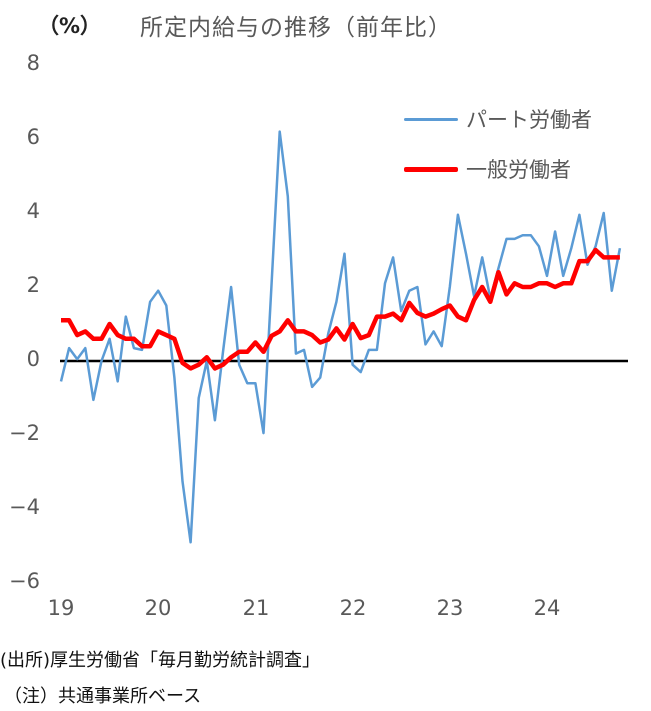 Image resolution: width=651 pixels, height=711 pixels. Describe the element at coordinates (158, 608) in the screenshot. I see `x-tick: 20` at that location.